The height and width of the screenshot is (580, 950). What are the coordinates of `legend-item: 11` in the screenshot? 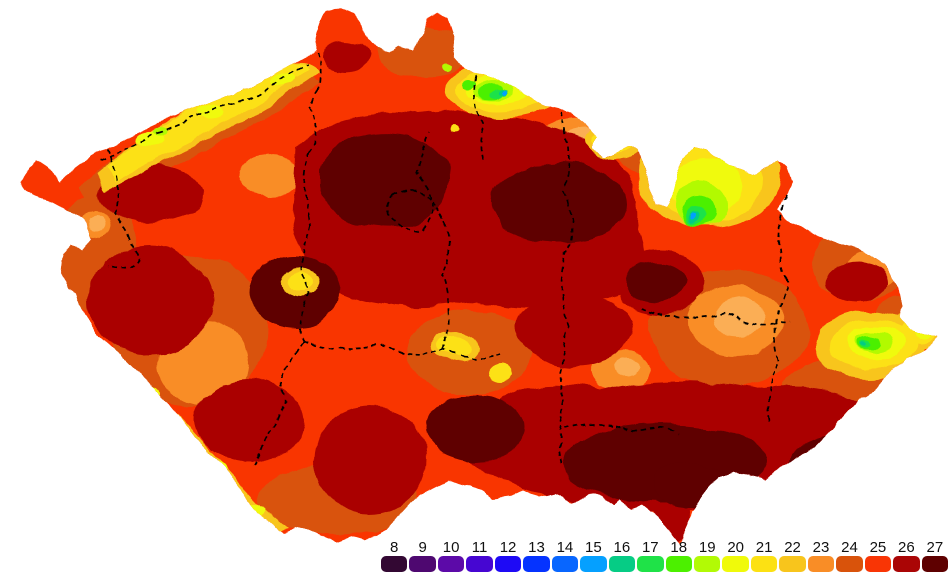 It's located at (479, 555).